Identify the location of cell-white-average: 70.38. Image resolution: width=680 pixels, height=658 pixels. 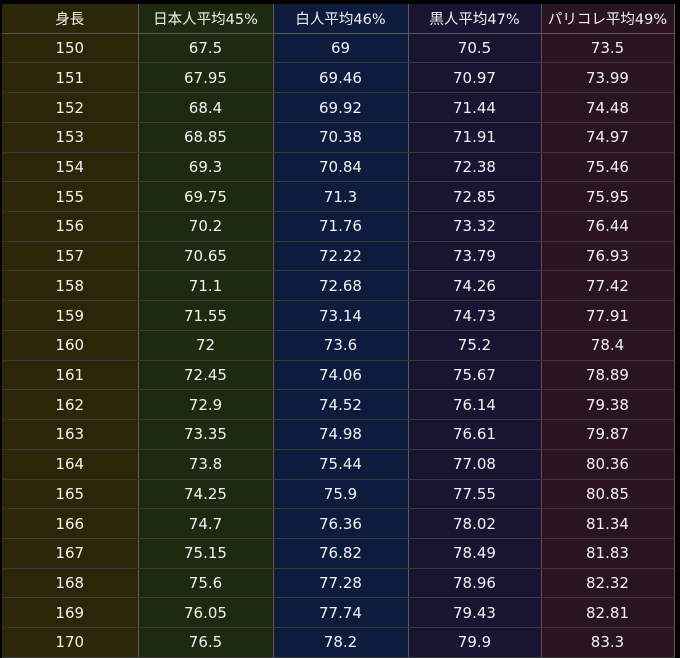
(341, 137).